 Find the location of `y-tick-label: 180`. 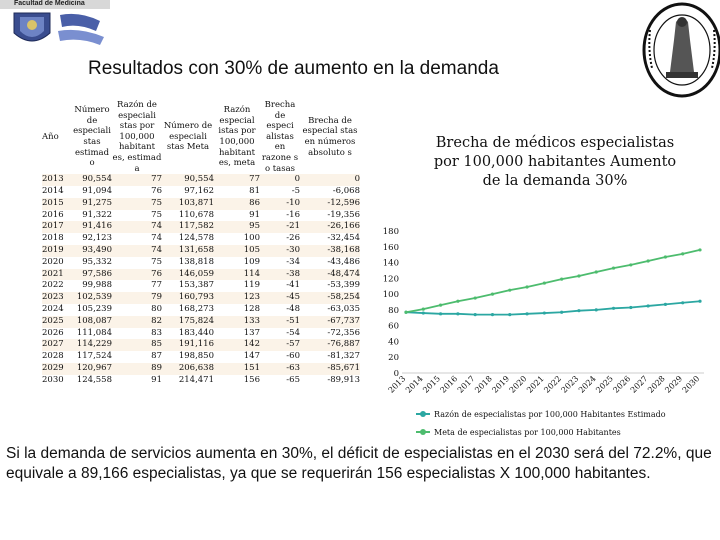

y-tick-label: 180 is located at coordinates (391, 232).